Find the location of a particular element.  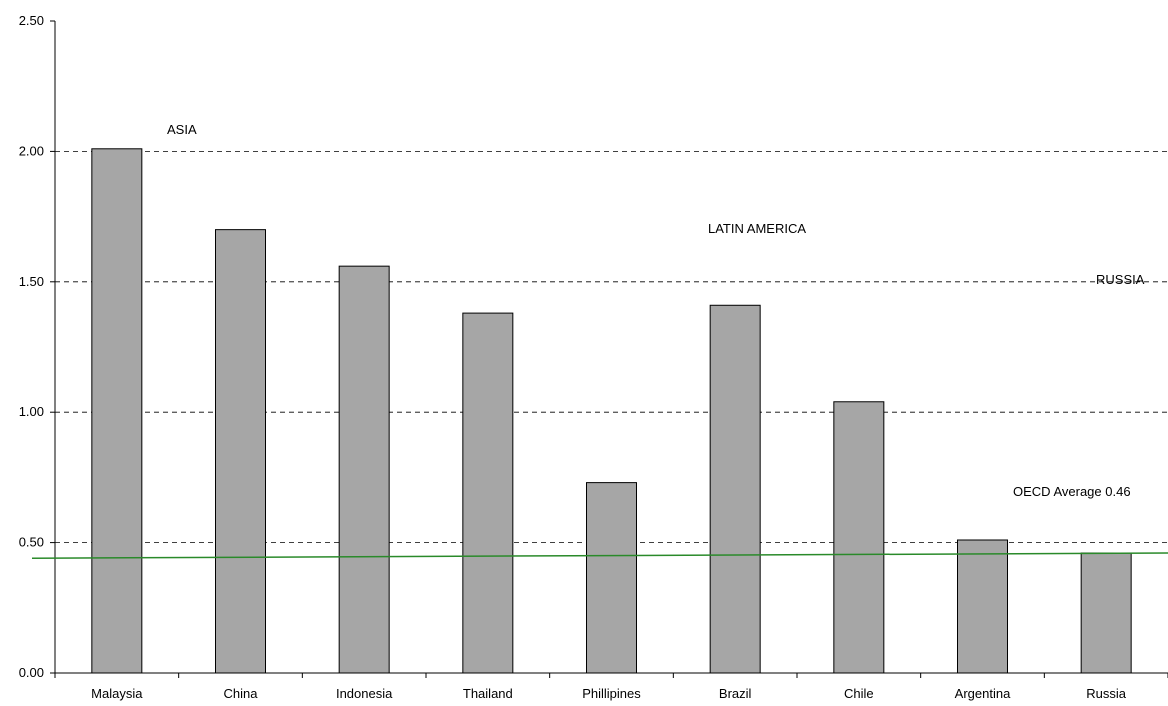

bar-china is located at coordinates (240, 451).